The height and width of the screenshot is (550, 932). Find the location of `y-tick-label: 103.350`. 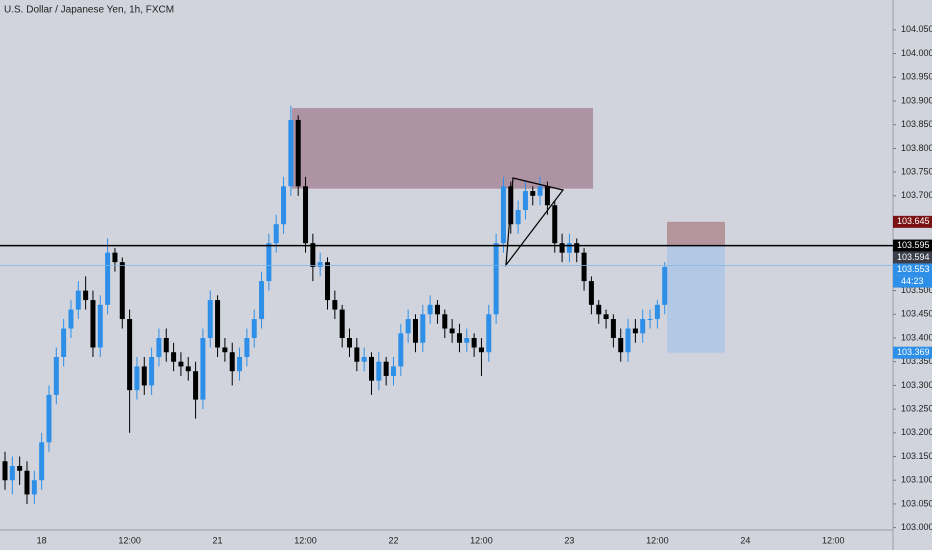

y-tick-label: 103.350 is located at coordinates (916, 361).